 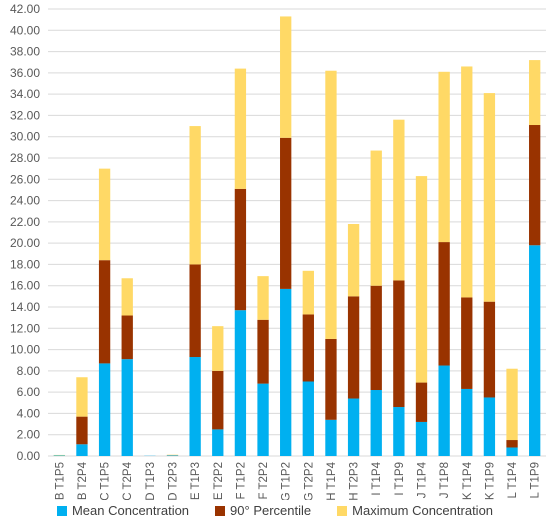 I want to click on y-tick-label: 36.00, so click(x=25, y=73).